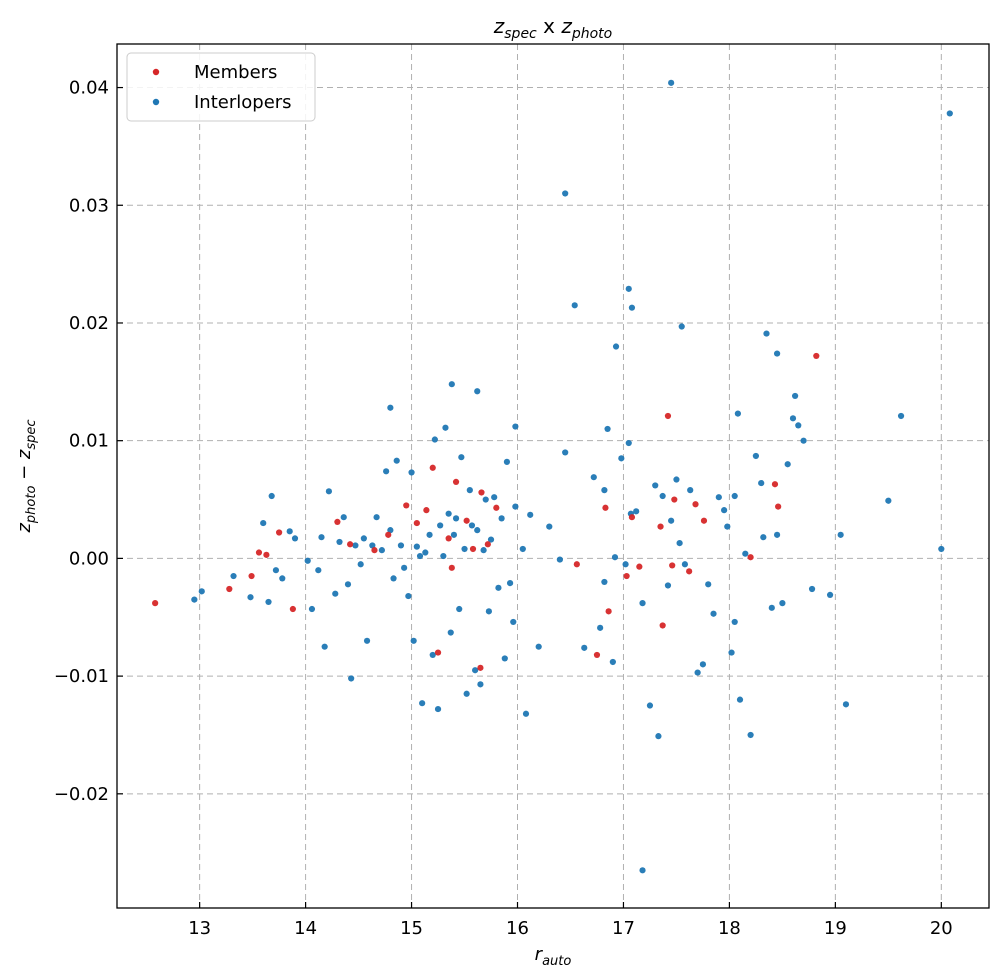 The height and width of the screenshot is (980, 1004). I want to click on legend-label-interlopers: Interlopers, so click(243, 102).